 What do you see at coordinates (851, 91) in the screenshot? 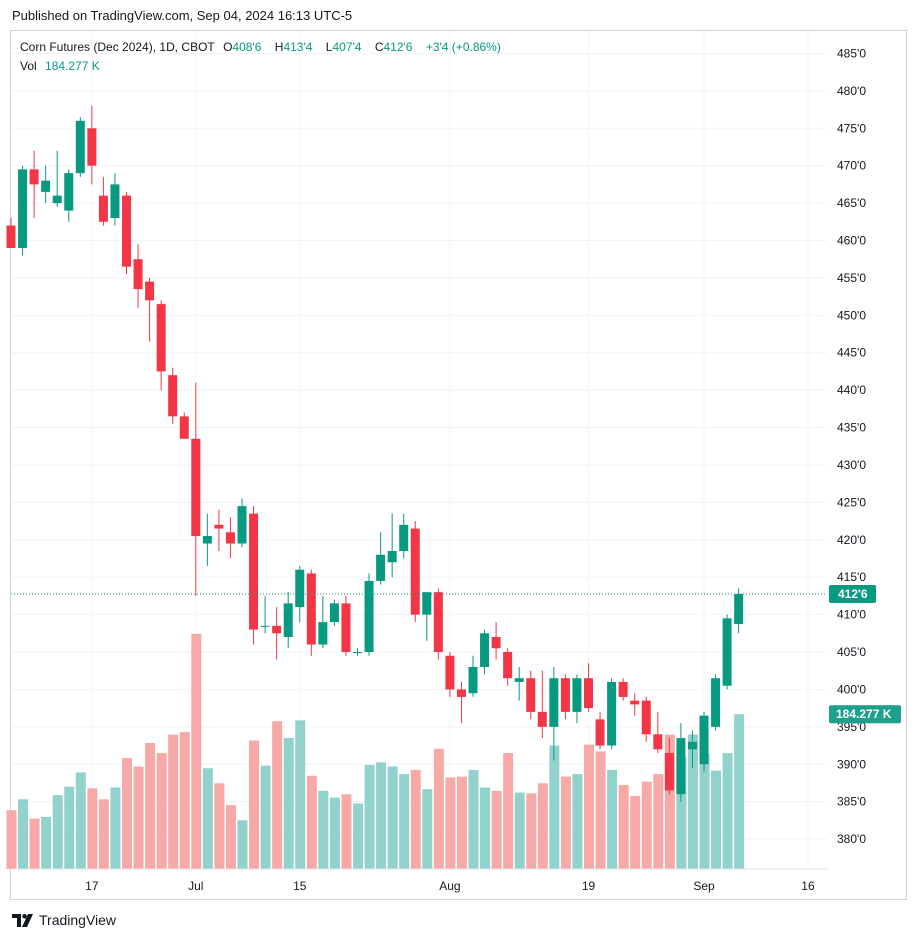
I see `price-tick-label: 480'0` at bounding box center [851, 91].